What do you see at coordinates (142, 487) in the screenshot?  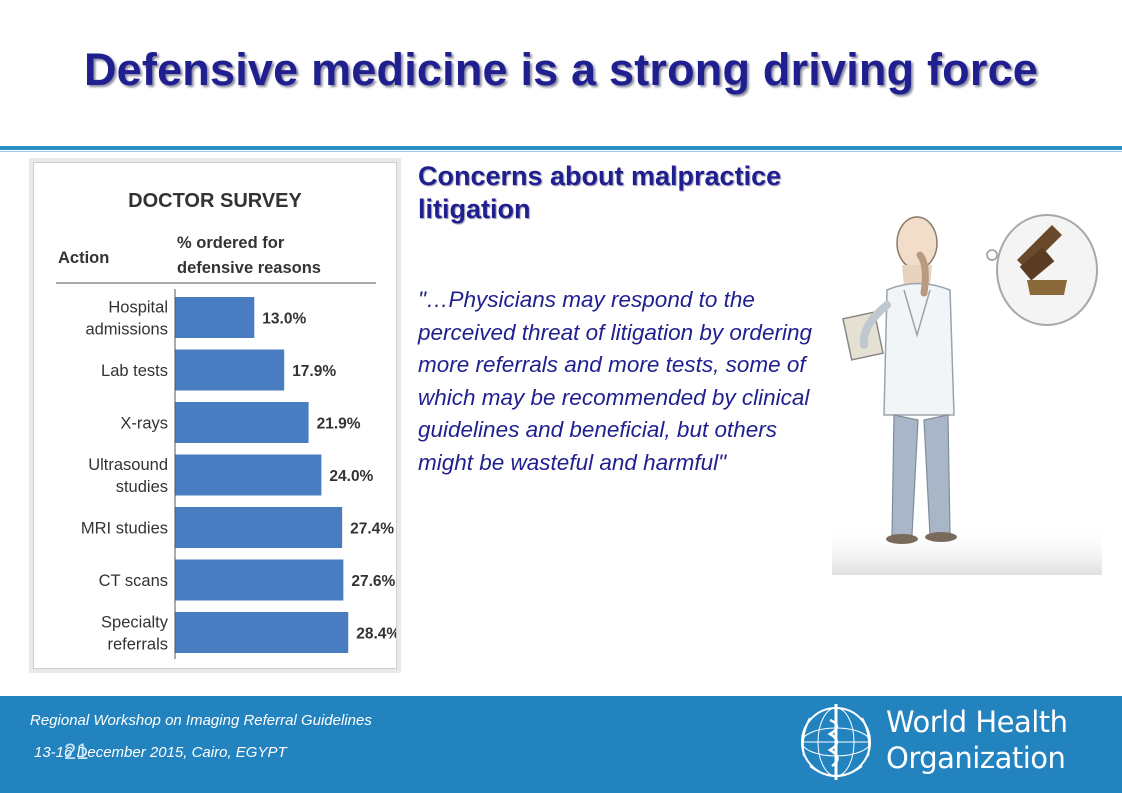 I see `category-label-3-1: studies` at bounding box center [142, 487].